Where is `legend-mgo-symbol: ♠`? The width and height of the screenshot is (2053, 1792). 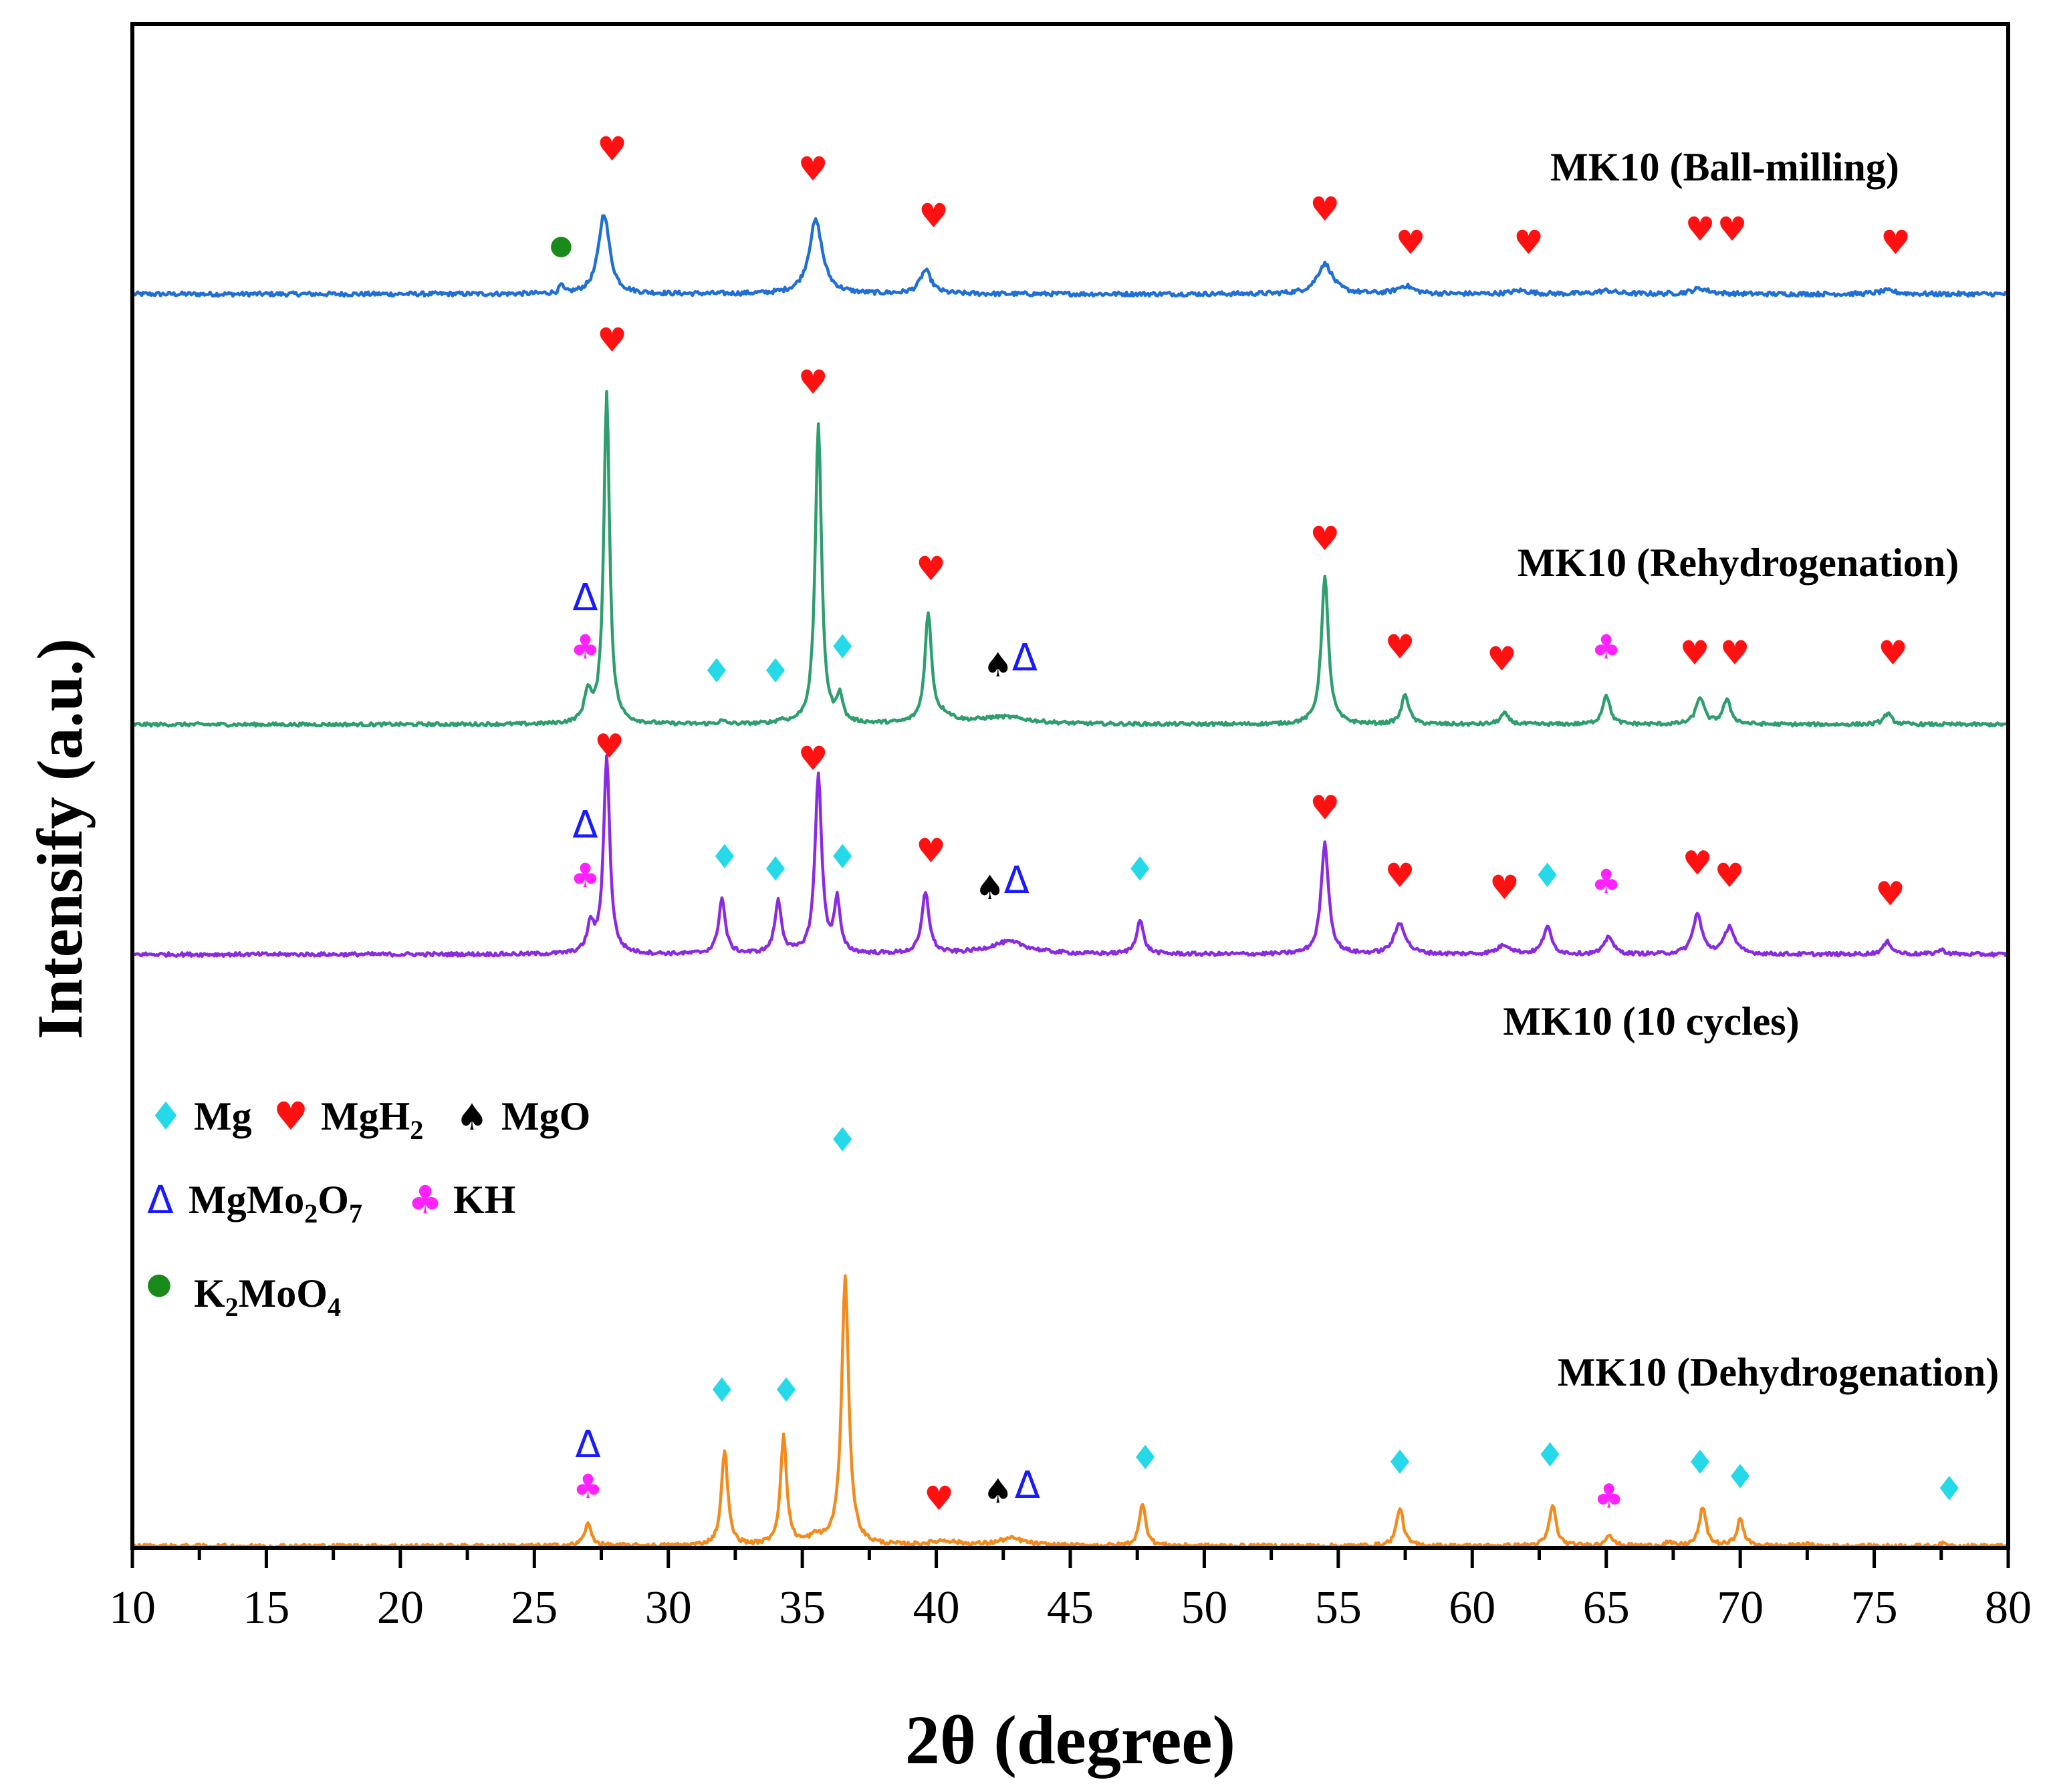 legend-mgo-symbol: ♠ is located at coordinates (472, 1117).